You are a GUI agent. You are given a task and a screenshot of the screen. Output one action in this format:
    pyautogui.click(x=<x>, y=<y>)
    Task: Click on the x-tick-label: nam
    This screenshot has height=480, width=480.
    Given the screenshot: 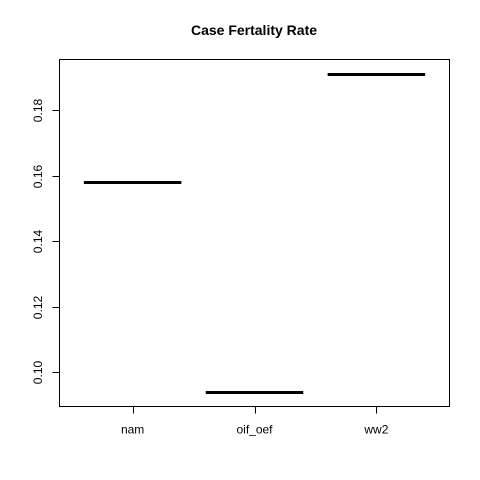 What is the action you would take?
    pyautogui.click(x=132, y=430)
    